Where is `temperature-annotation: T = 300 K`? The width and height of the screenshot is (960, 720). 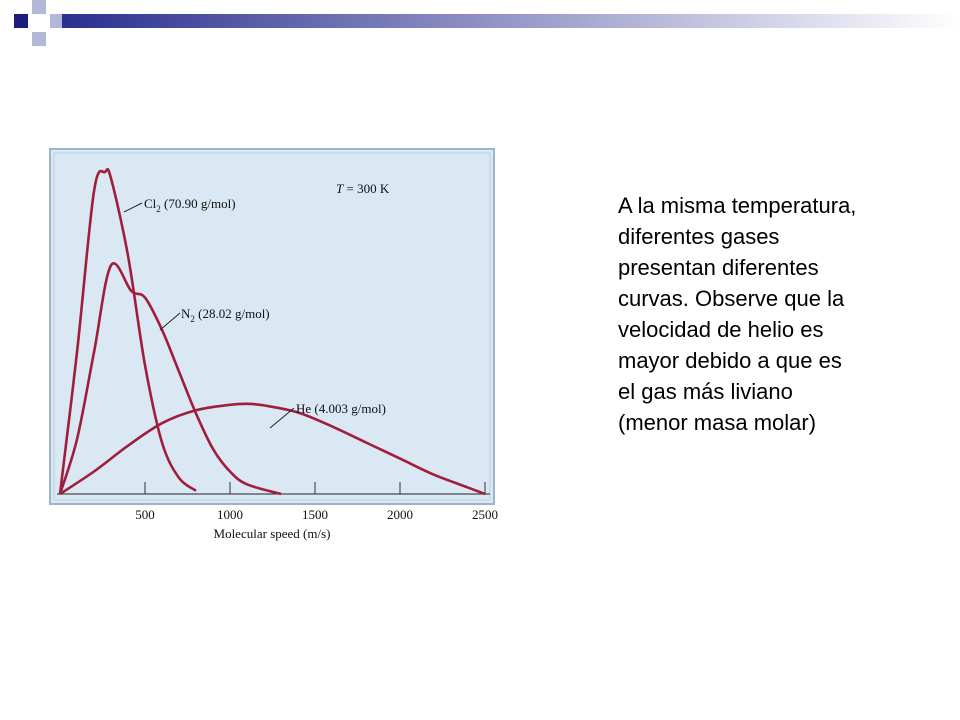
temperature-annotation: T = 300 K is located at coordinates (363, 188).